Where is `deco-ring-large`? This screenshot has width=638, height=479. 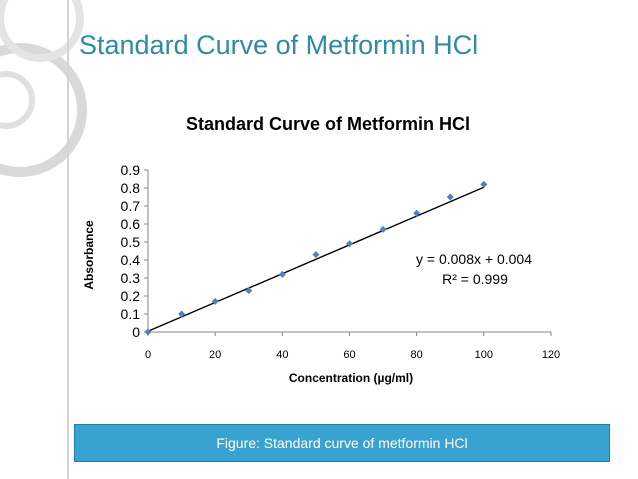
deco-ring-large is located at coordinates (43, 110).